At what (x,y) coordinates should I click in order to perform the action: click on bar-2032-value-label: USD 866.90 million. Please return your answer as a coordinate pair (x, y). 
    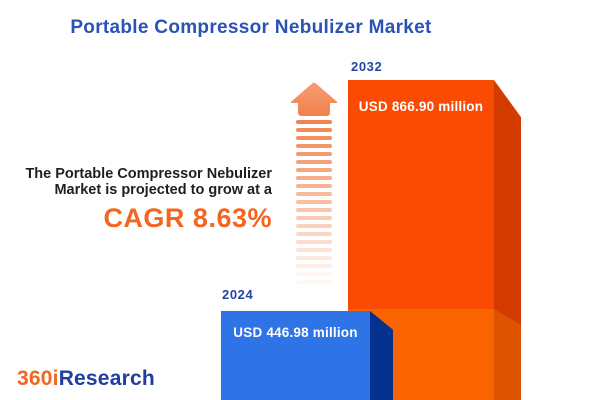
    Looking at the image, I should click on (421, 106).